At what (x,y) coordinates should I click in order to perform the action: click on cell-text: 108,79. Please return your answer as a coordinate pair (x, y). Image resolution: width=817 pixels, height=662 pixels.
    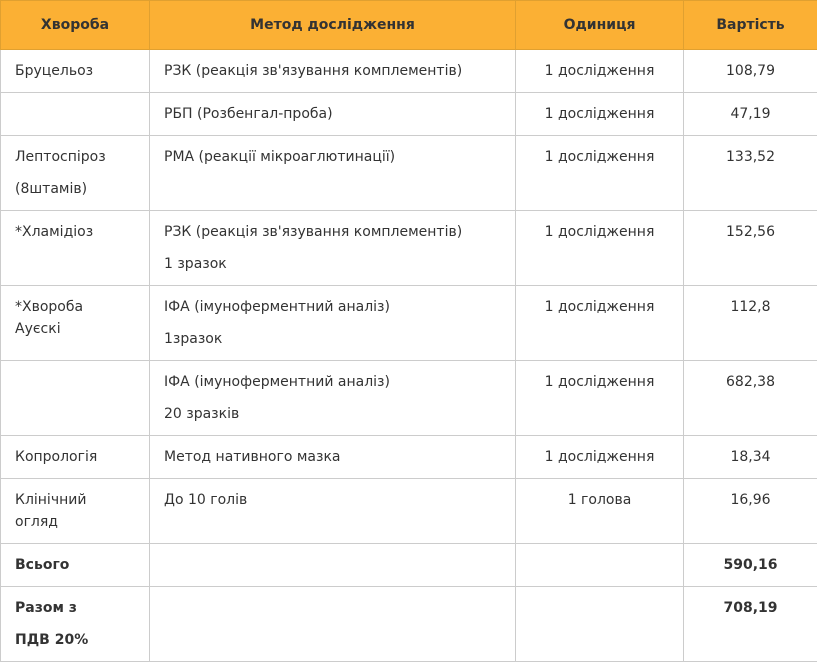
    Looking at the image, I should click on (750, 71).